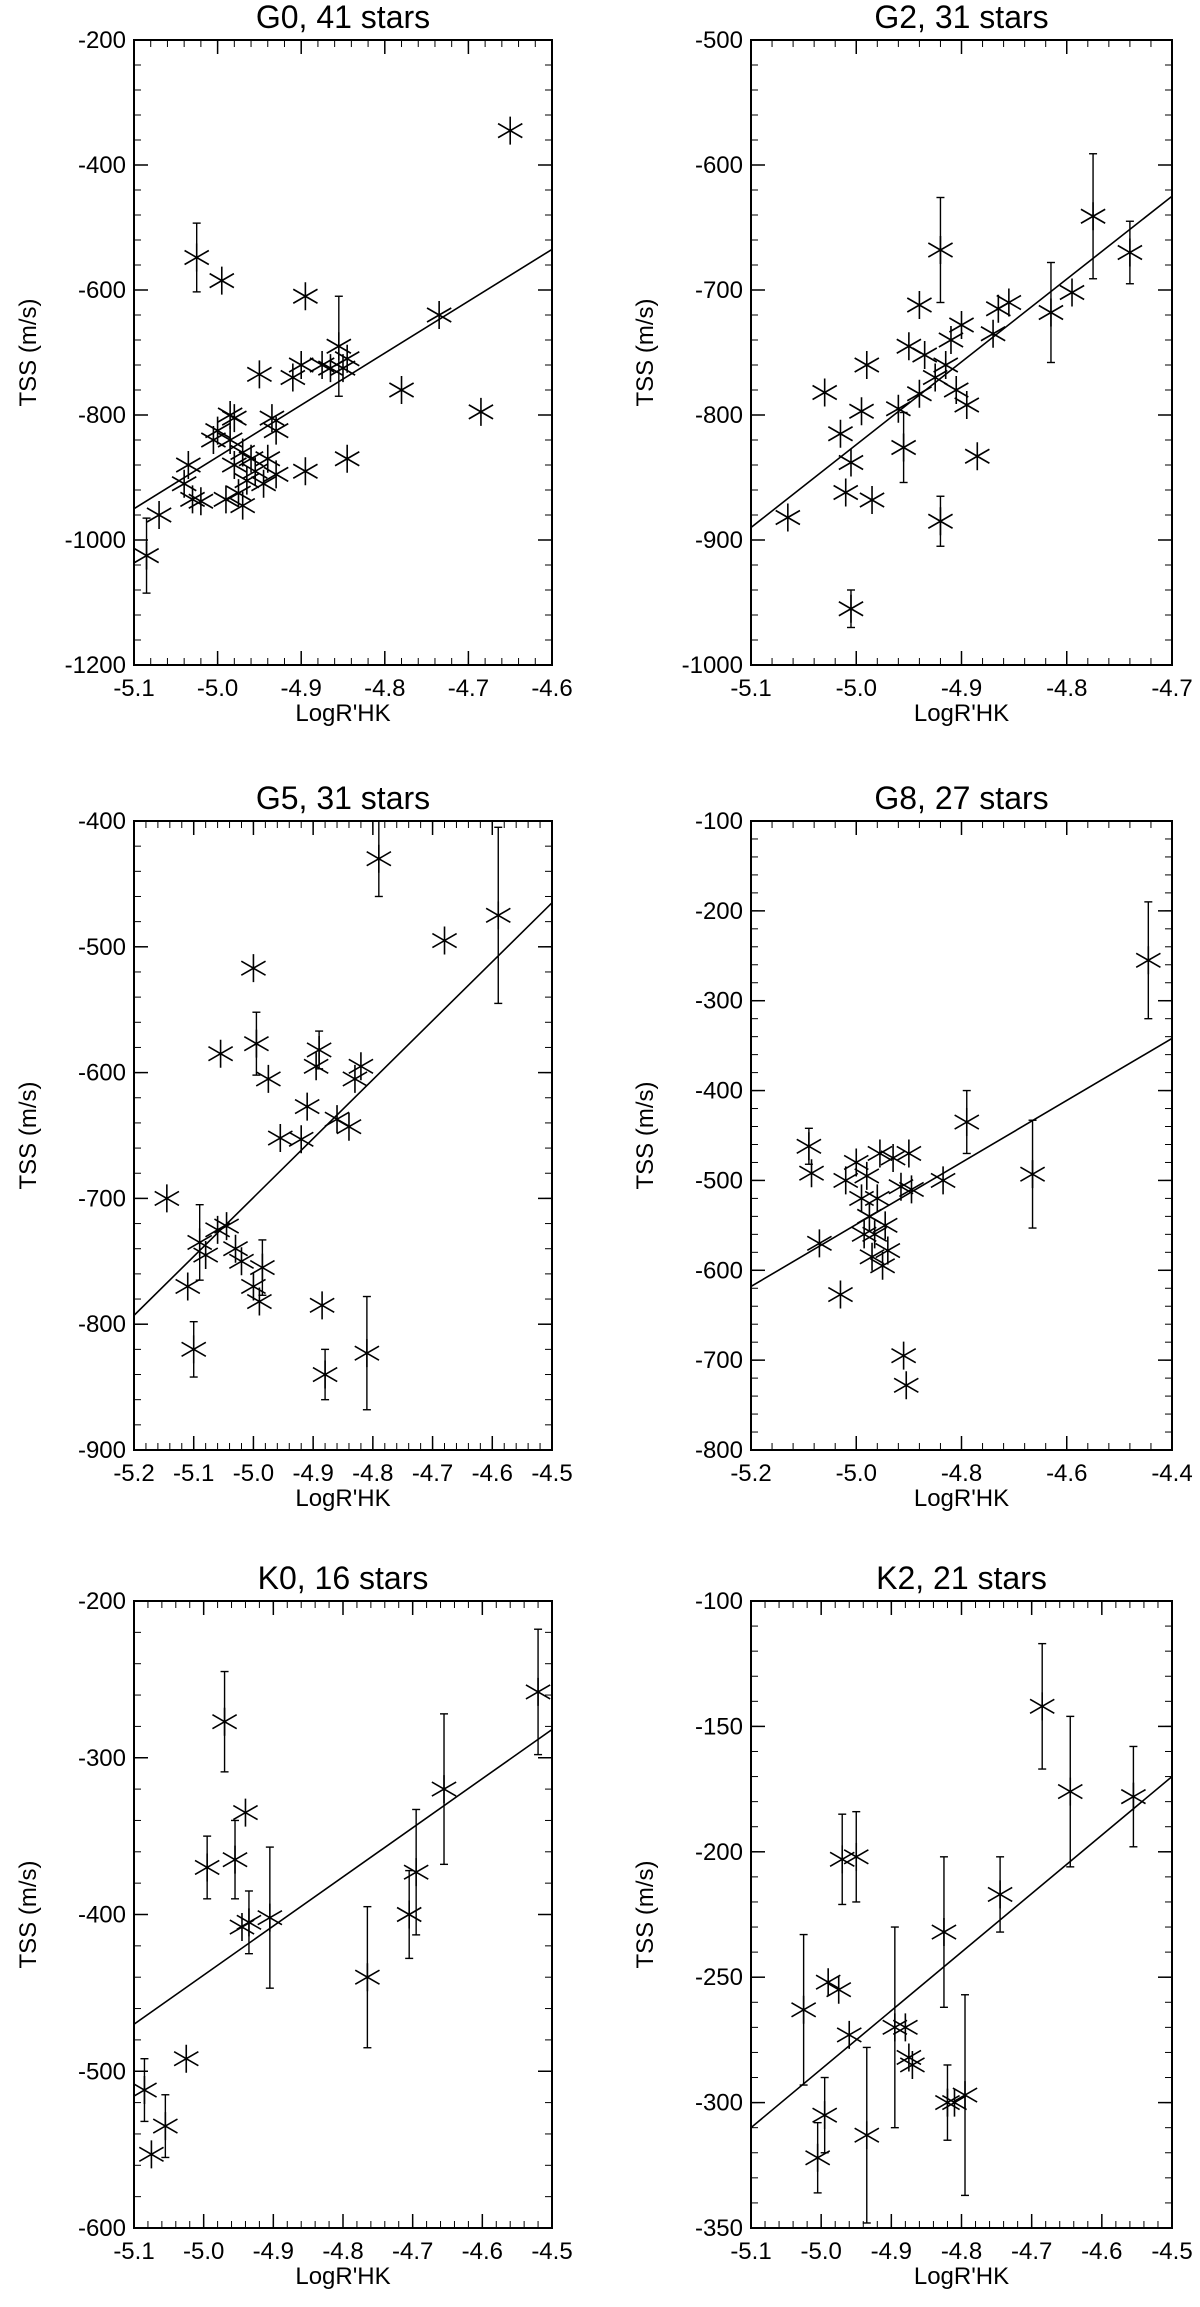  Describe the element at coordinates (891, 2251) in the screenshot. I see `x-tick-label: -4.9` at that location.